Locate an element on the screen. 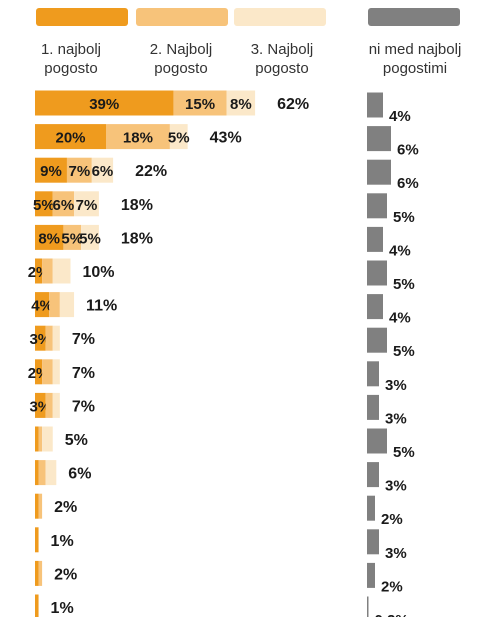  total-label-r16: 1% is located at coordinates (62, 608).